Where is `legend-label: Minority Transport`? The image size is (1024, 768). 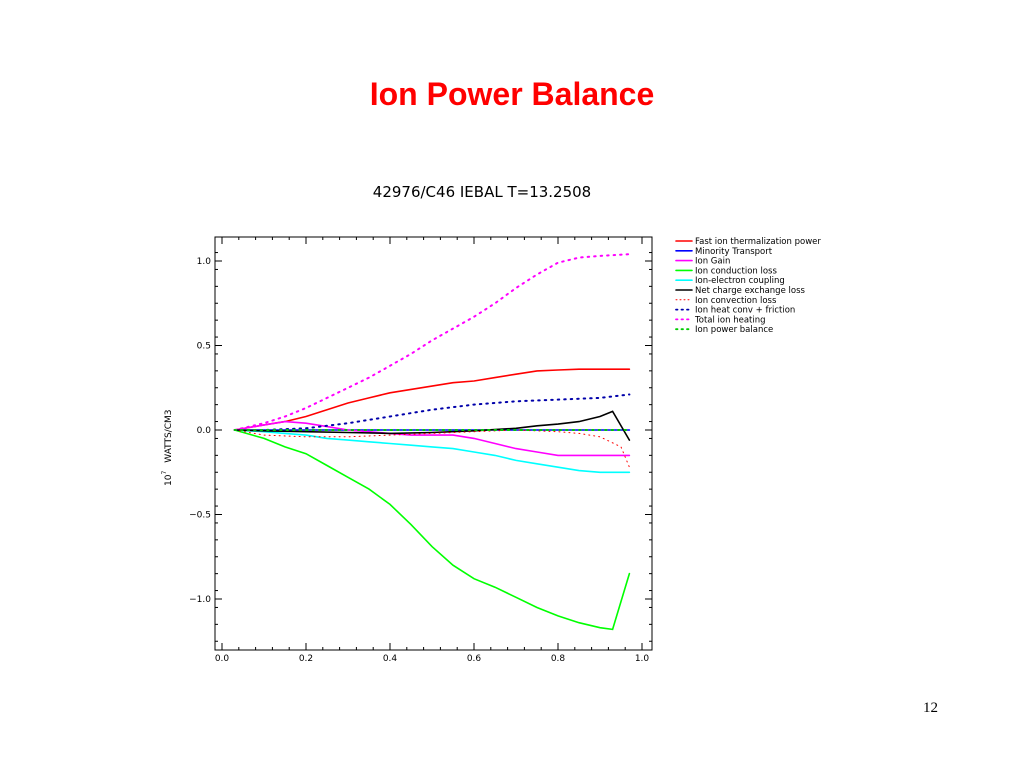
legend-label: Minority Transport is located at coordinates (734, 252).